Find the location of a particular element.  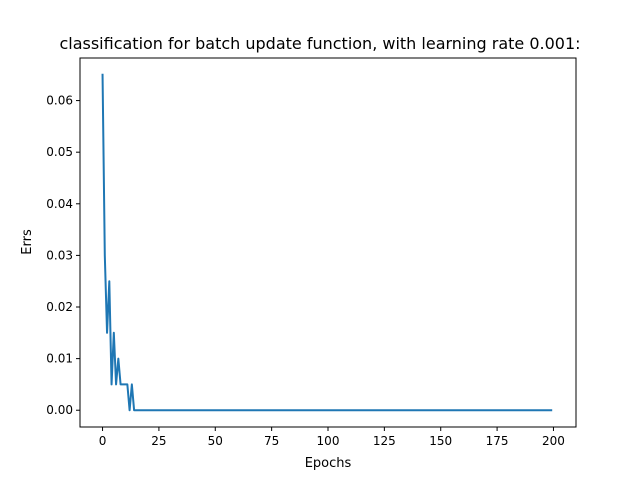

y-tick-label: 0.00 is located at coordinates (59, 410).